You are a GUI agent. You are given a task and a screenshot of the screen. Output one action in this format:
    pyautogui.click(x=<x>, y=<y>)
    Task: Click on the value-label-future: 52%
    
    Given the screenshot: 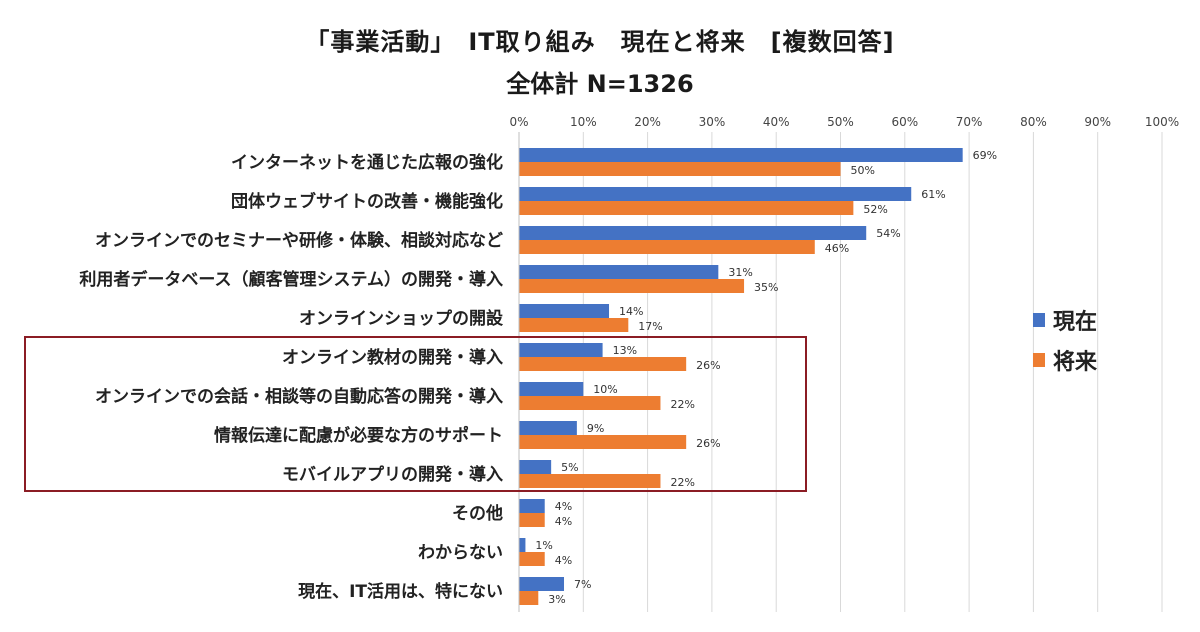 What is the action you would take?
    pyautogui.click(x=875, y=209)
    